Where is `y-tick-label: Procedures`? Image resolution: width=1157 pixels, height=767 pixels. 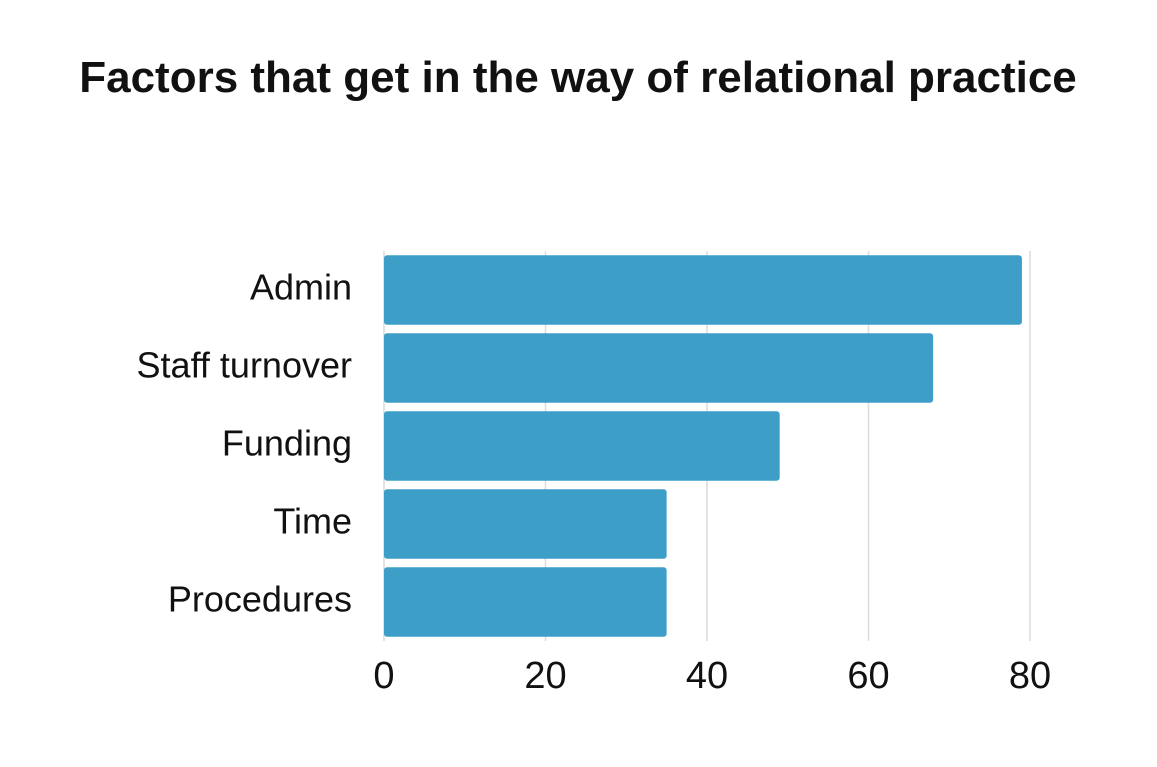 y-tick-label: Procedures is located at coordinates (260, 599).